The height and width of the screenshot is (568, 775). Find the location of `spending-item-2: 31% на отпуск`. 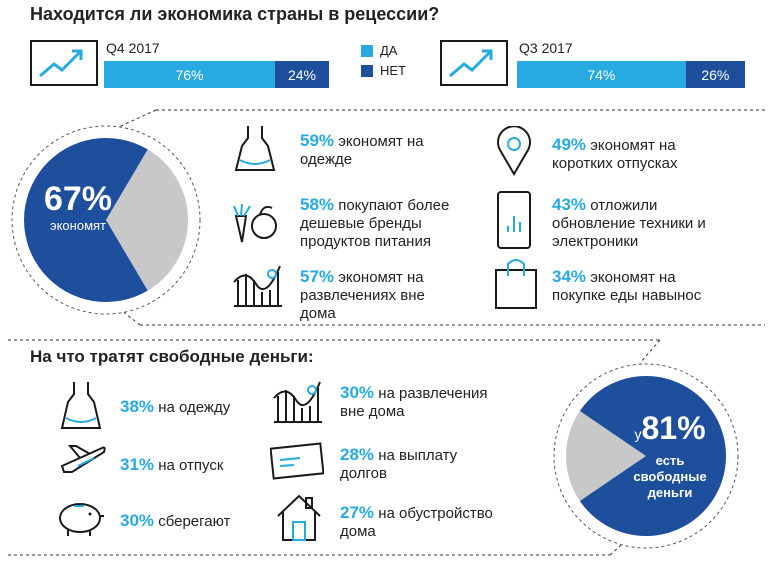

spending-item-2: 31% на отпуск is located at coordinates (171, 465).